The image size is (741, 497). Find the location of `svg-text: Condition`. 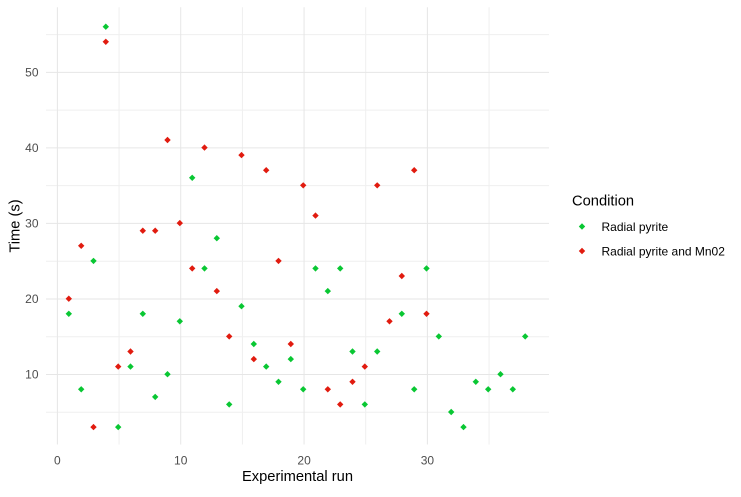

svg-text: Condition is located at coordinates (603, 202).